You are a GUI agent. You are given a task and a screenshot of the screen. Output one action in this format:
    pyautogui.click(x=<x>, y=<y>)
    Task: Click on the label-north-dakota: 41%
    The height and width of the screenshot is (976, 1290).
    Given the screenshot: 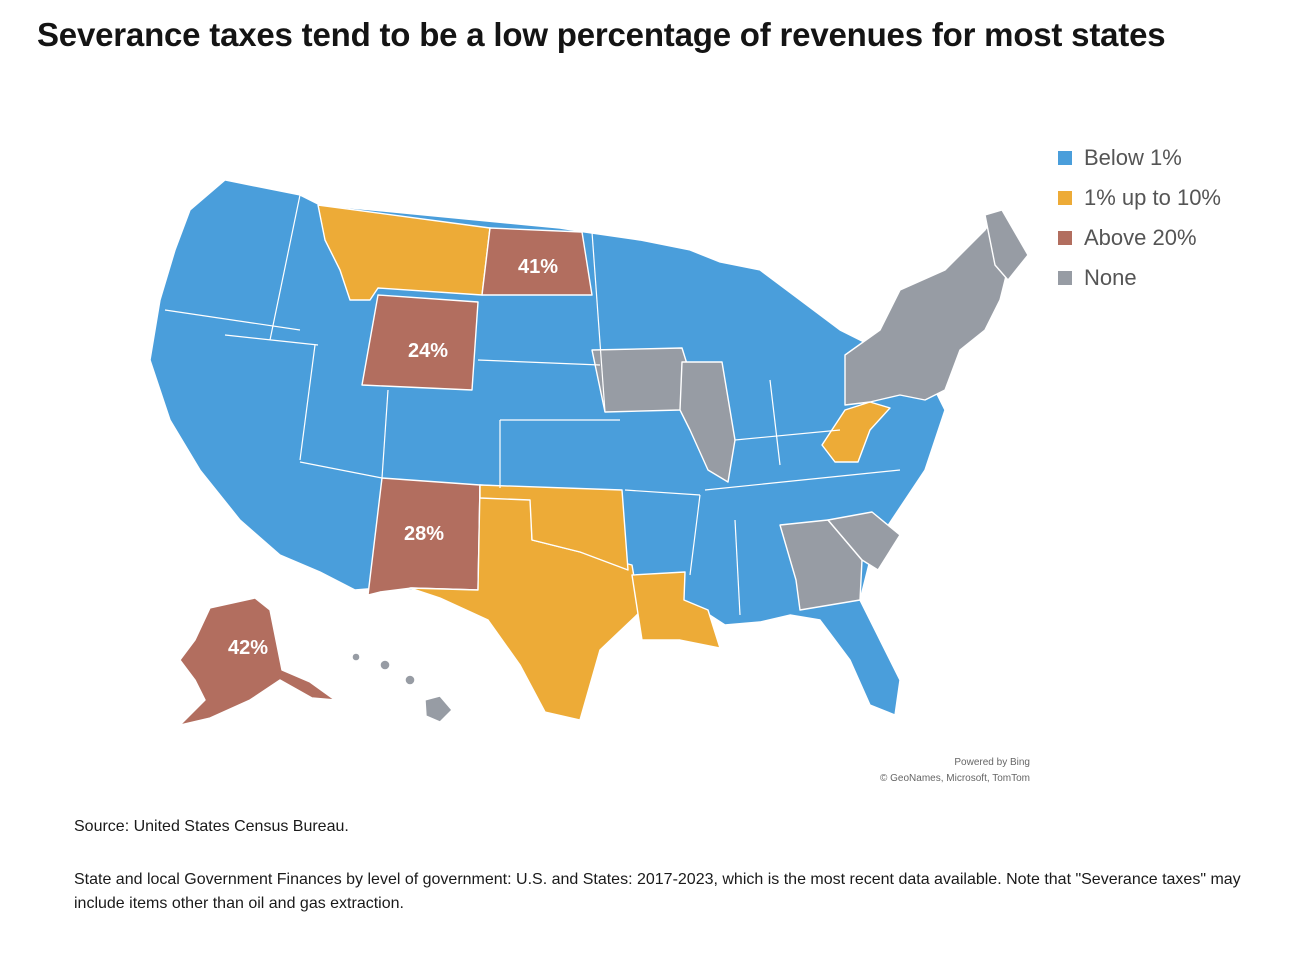 What is the action you would take?
    pyautogui.click(x=538, y=267)
    